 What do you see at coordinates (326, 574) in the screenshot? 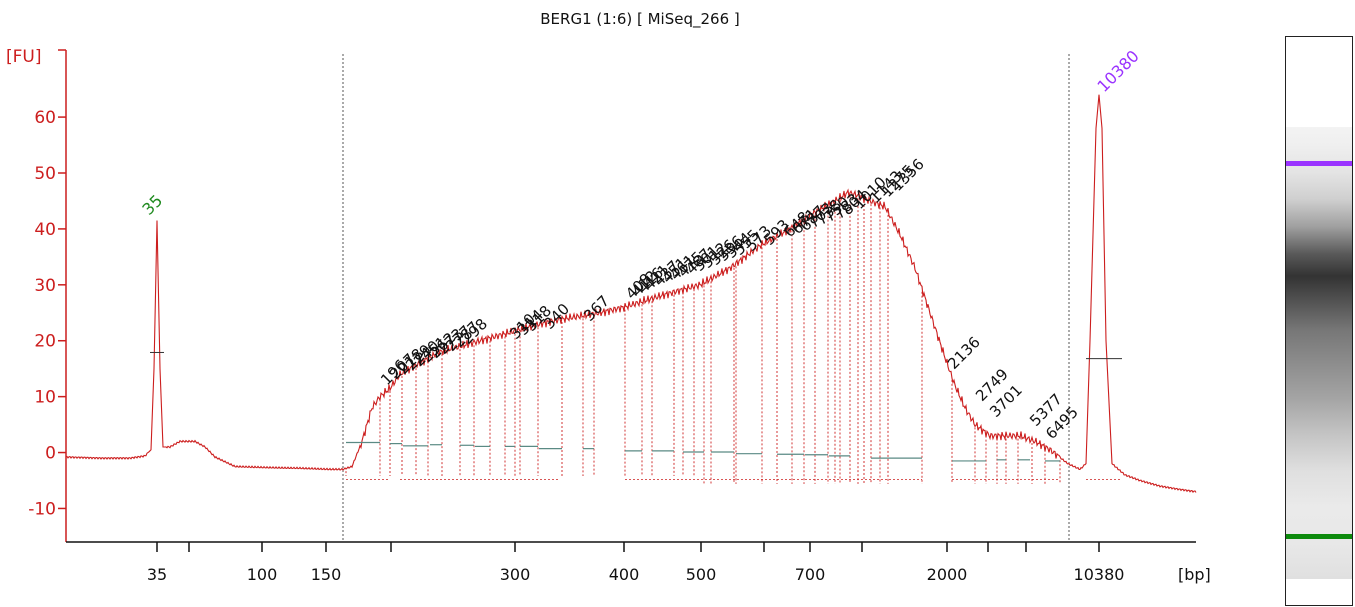
I see `x-tick-label: 150` at bounding box center [326, 574].